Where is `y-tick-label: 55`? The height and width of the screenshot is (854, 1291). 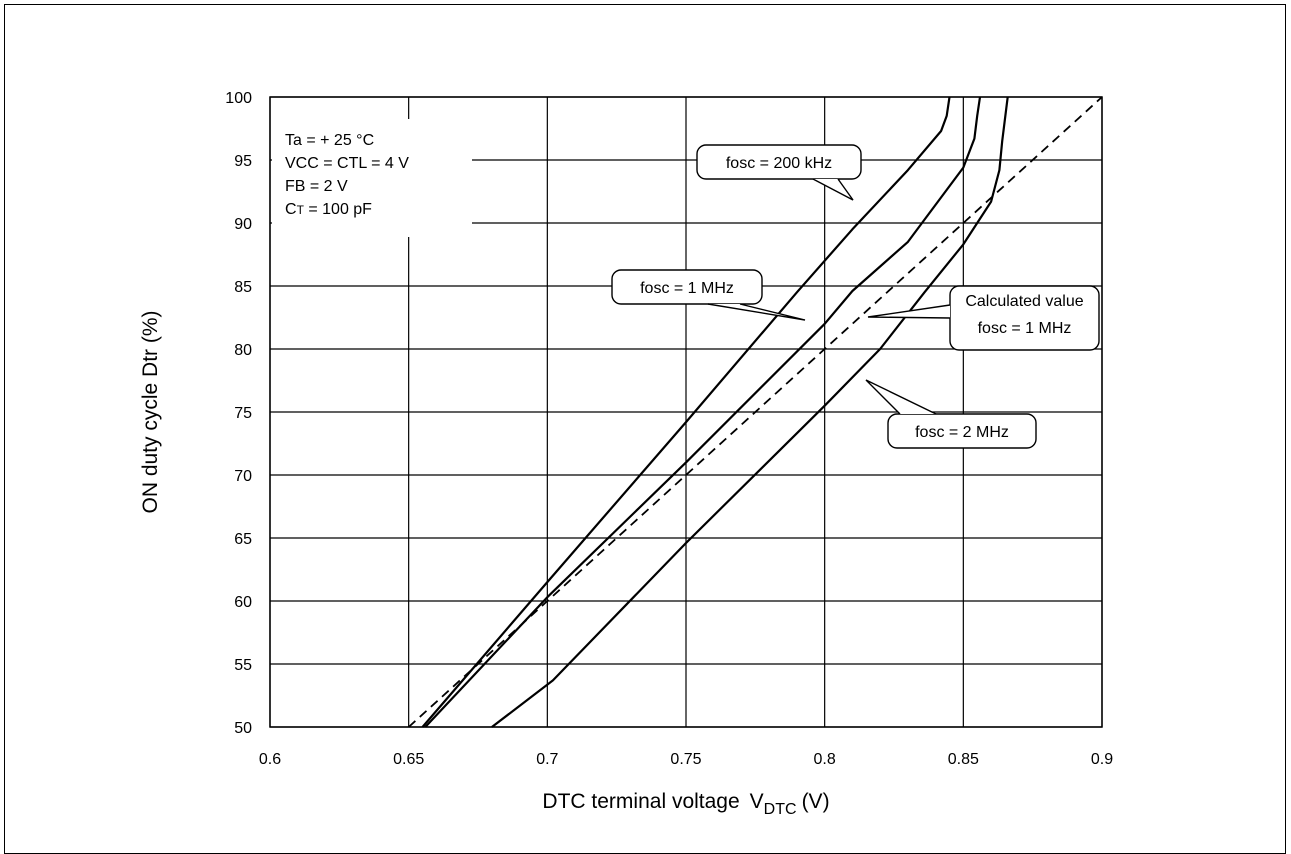 y-tick-label: 55 is located at coordinates (243, 665).